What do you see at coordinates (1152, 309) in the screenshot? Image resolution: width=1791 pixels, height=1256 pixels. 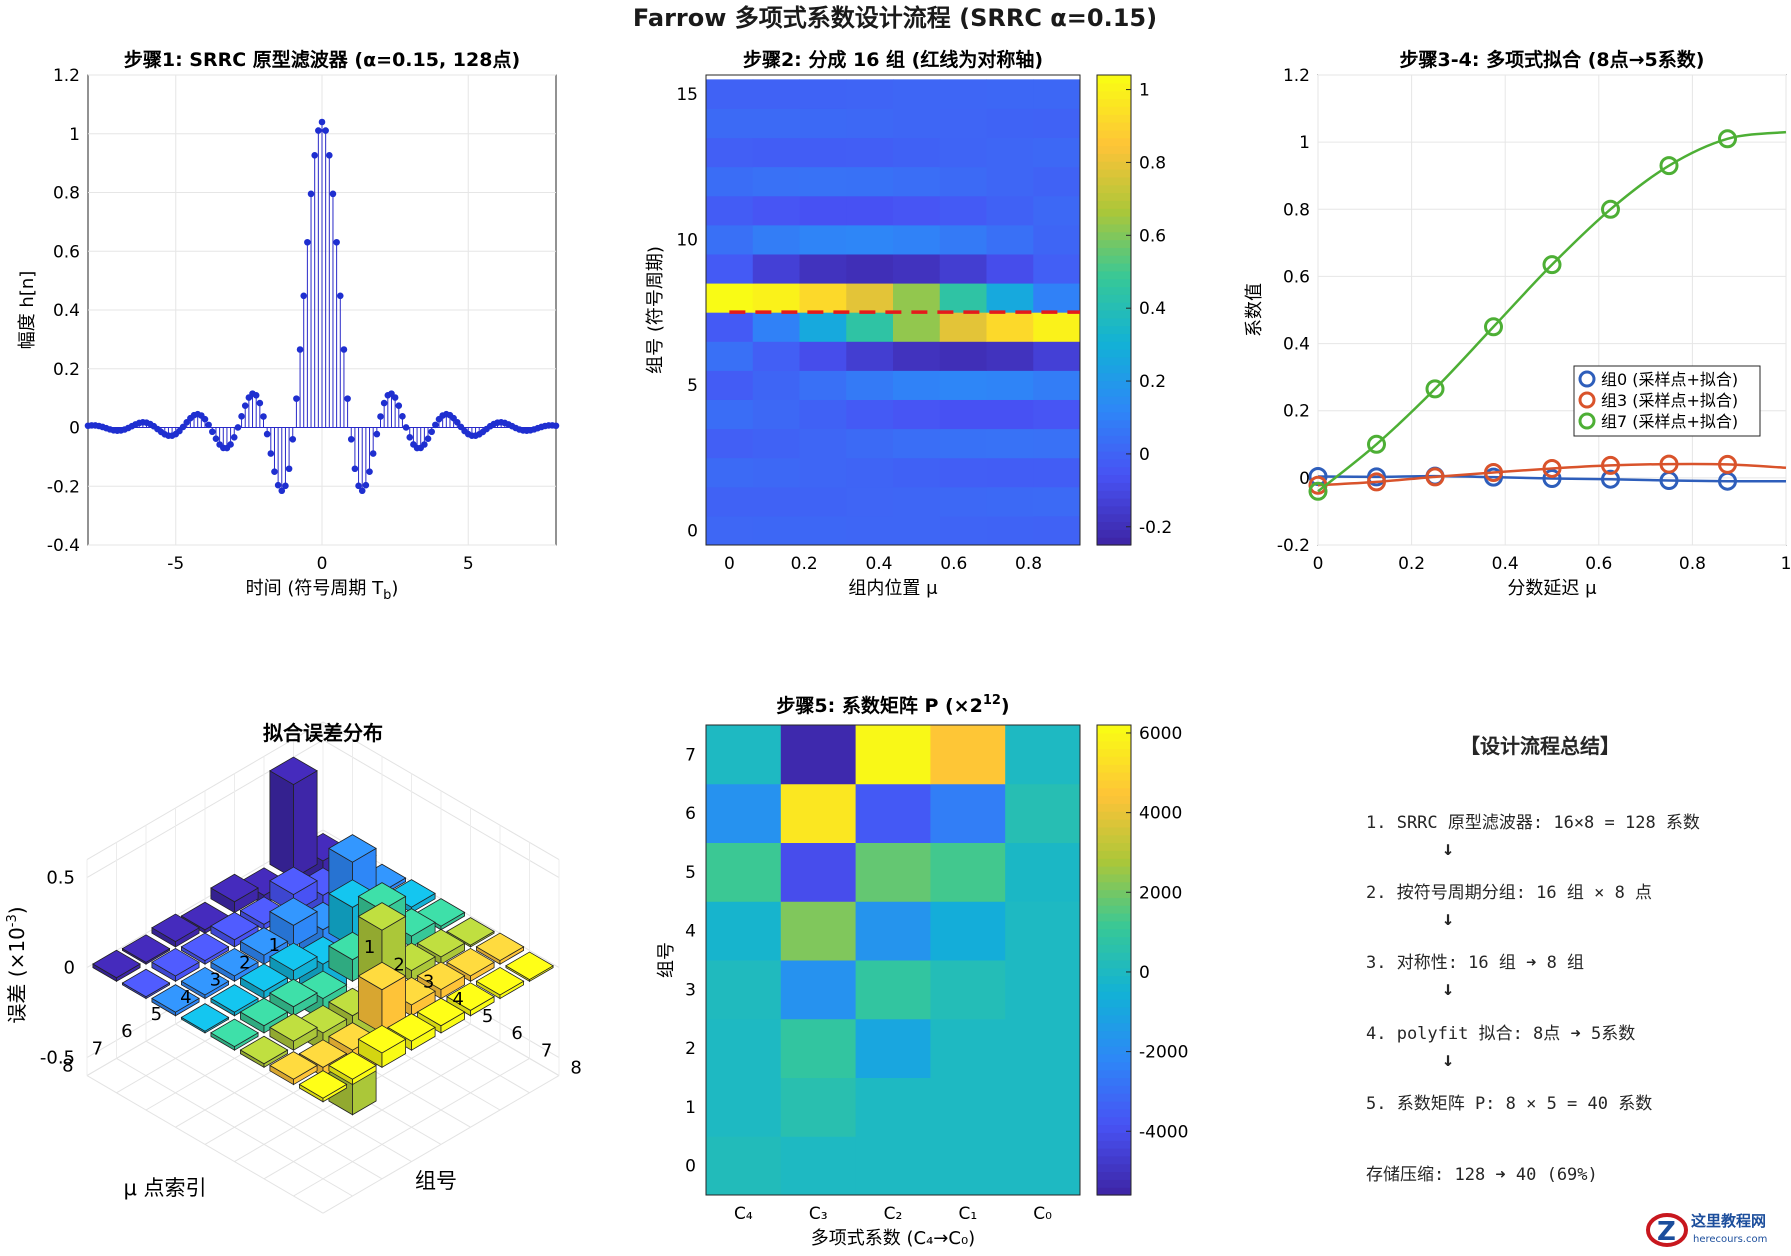 I see `colorbar-tick-label: 0.4` at bounding box center [1152, 309].